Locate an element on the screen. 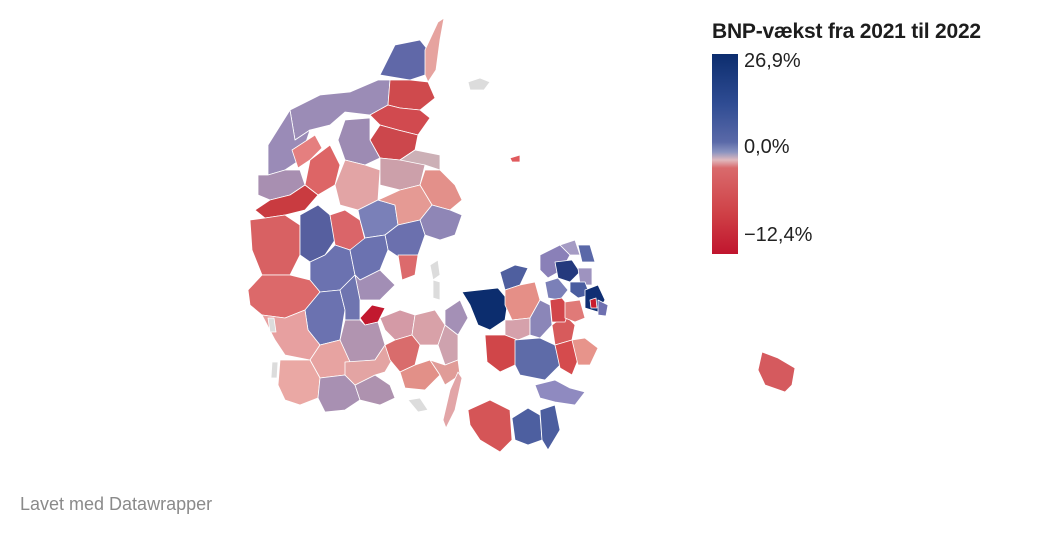 The image size is (1040, 540). municipality-stevns is located at coordinates (585, 351).